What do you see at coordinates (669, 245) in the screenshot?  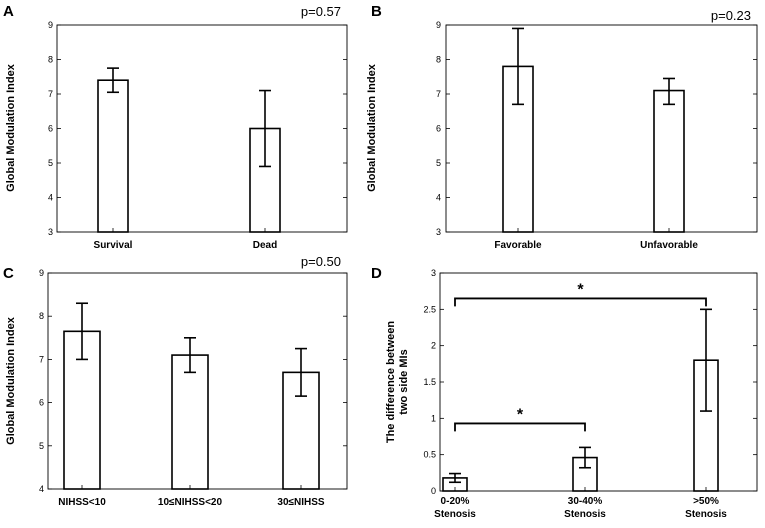 I see `x-tick-label: Unfavorable` at bounding box center [669, 245].